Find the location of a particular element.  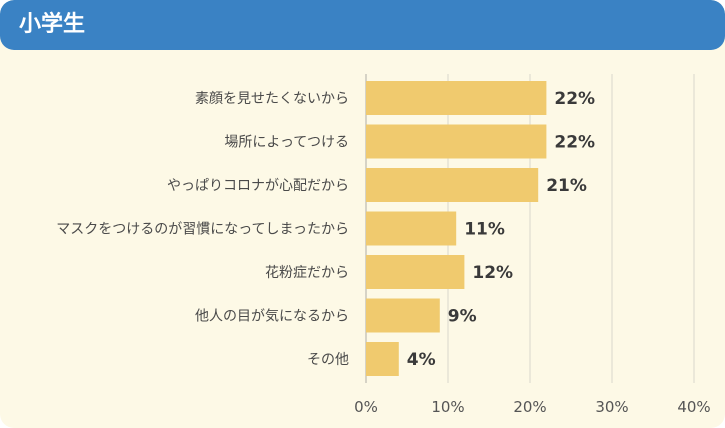

header-bar: 小学生 is located at coordinates (362, 25).